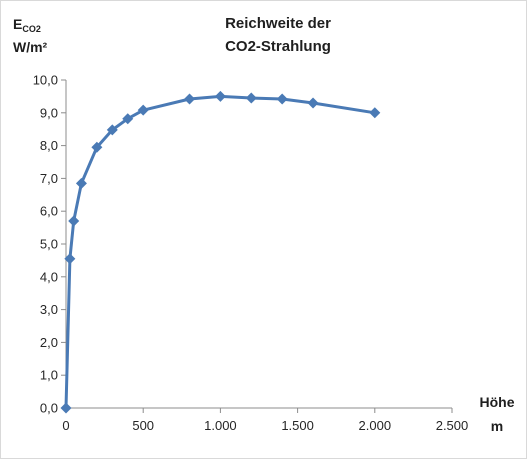 Image resolution: width=527 pixels, height=460 pixels. What do you see at coordinates (17, 24) in the screenshot?
I see `y-axis-label-main: E` at bounding box center [17, 24].